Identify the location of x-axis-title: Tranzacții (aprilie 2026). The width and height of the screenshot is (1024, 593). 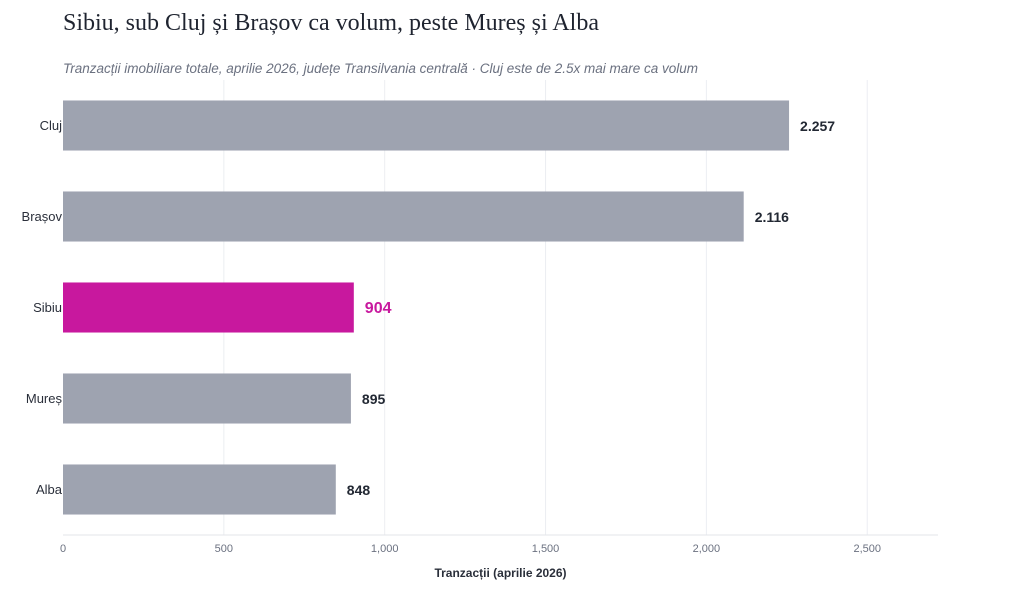
(500, 573).